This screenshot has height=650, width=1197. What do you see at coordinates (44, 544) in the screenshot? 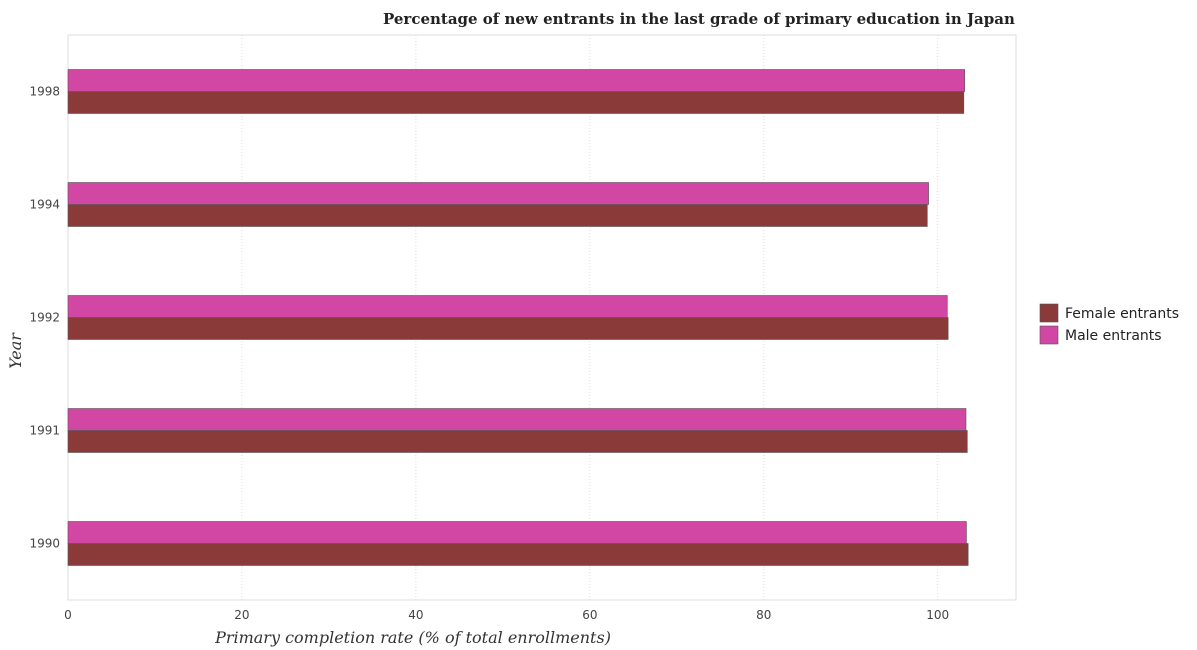
I see `y-tick-label: 1990` at bounding box center [44, 544].